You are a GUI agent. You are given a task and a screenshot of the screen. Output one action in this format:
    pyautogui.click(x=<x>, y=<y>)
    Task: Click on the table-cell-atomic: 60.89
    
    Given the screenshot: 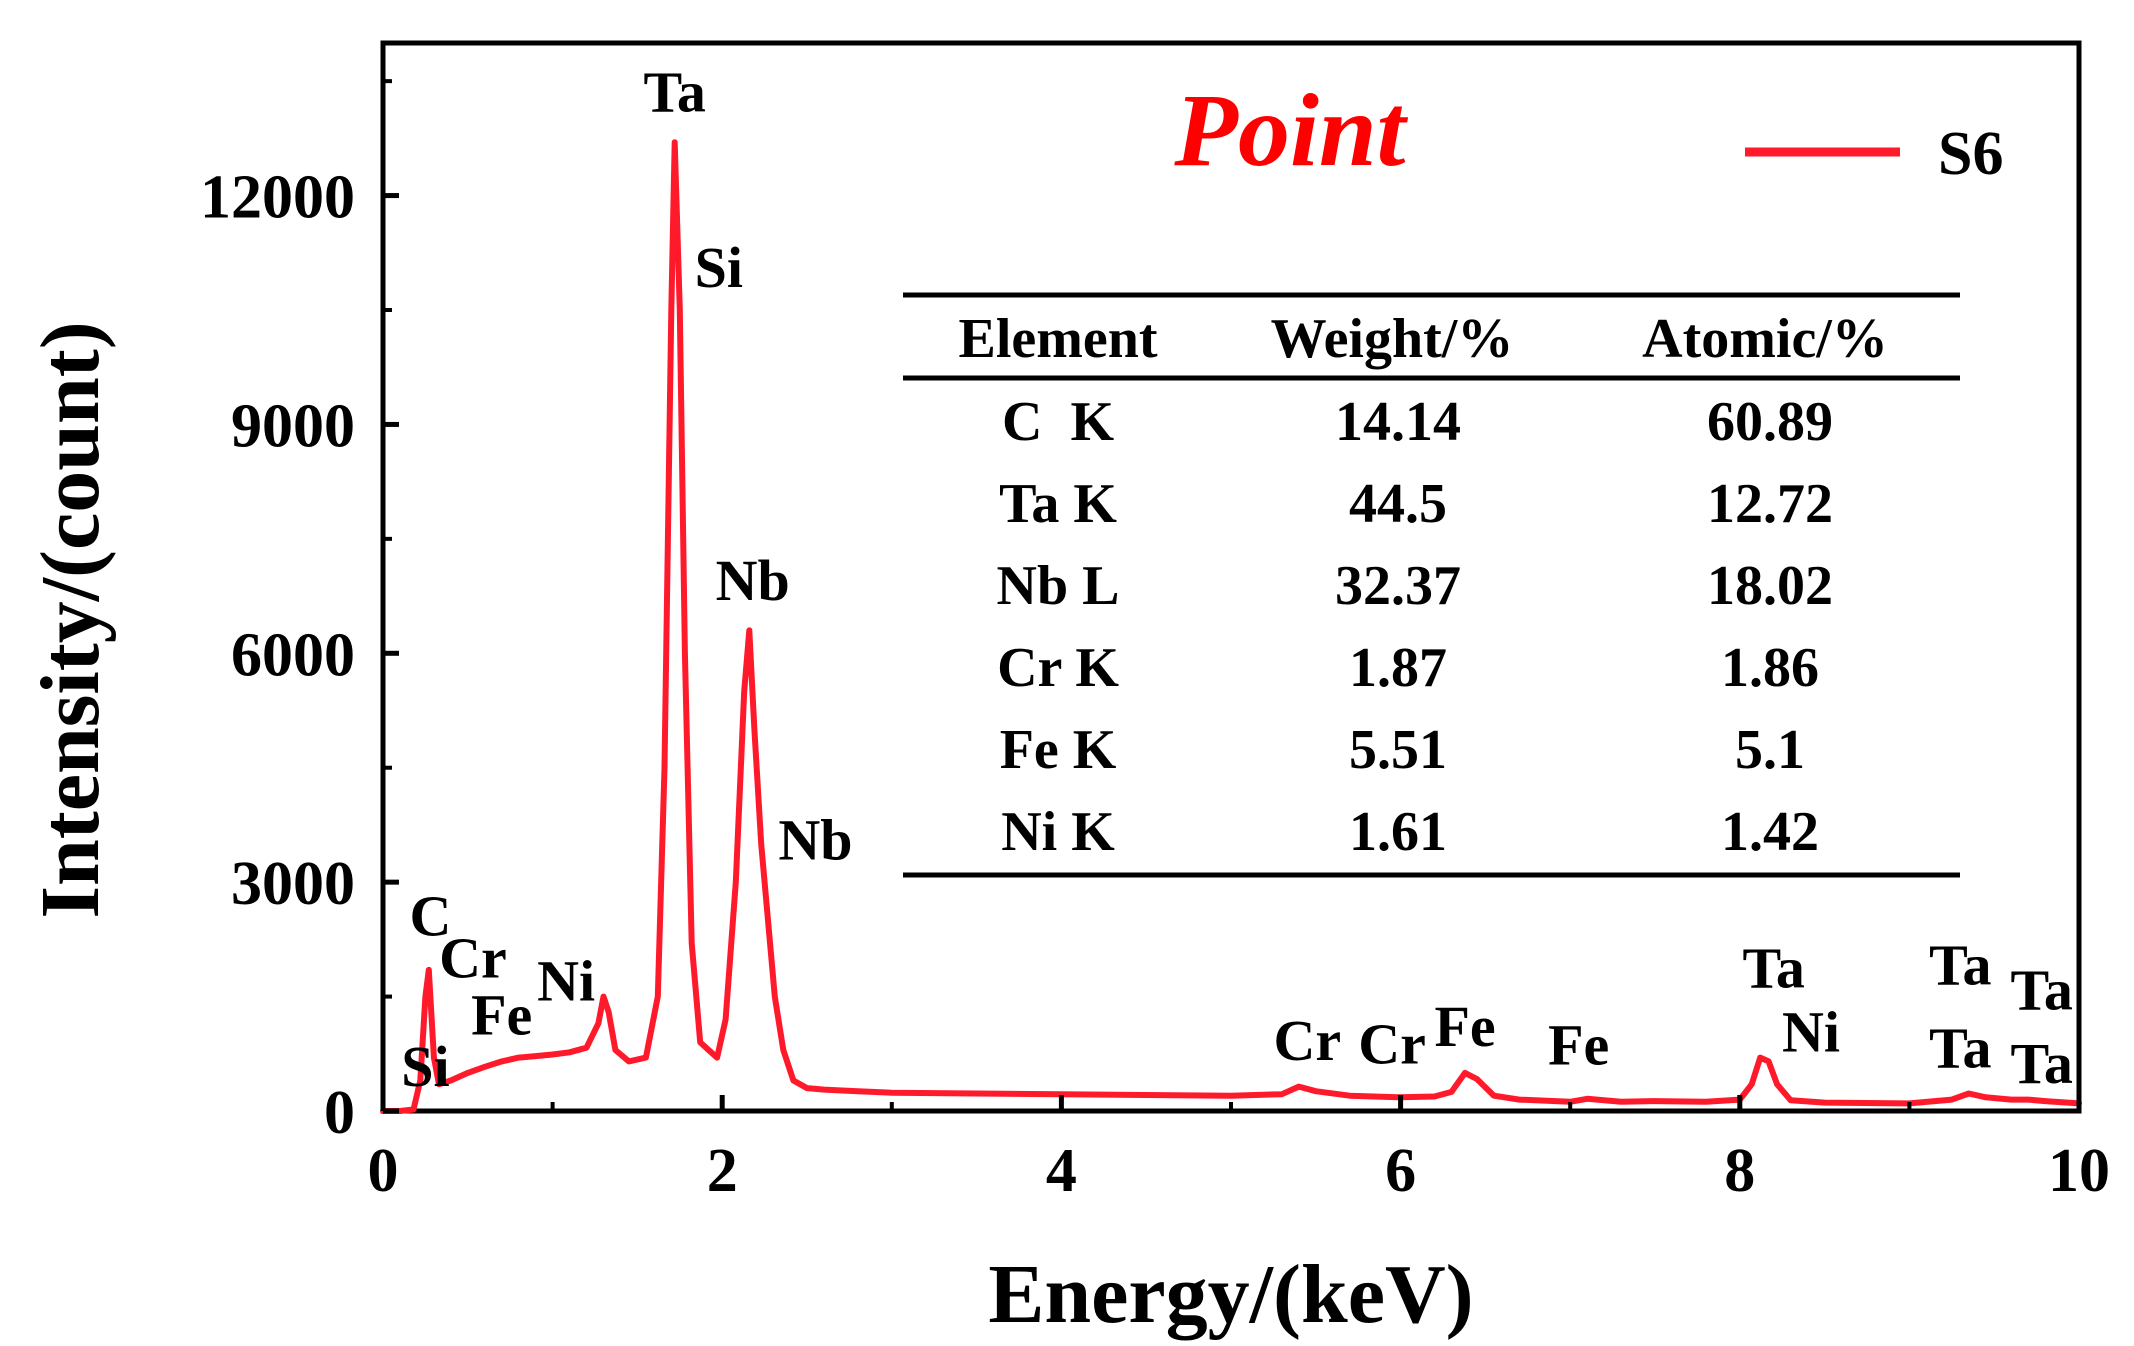 What is the action you would take?
    pyautogui.click(x=1770, y=422)
    